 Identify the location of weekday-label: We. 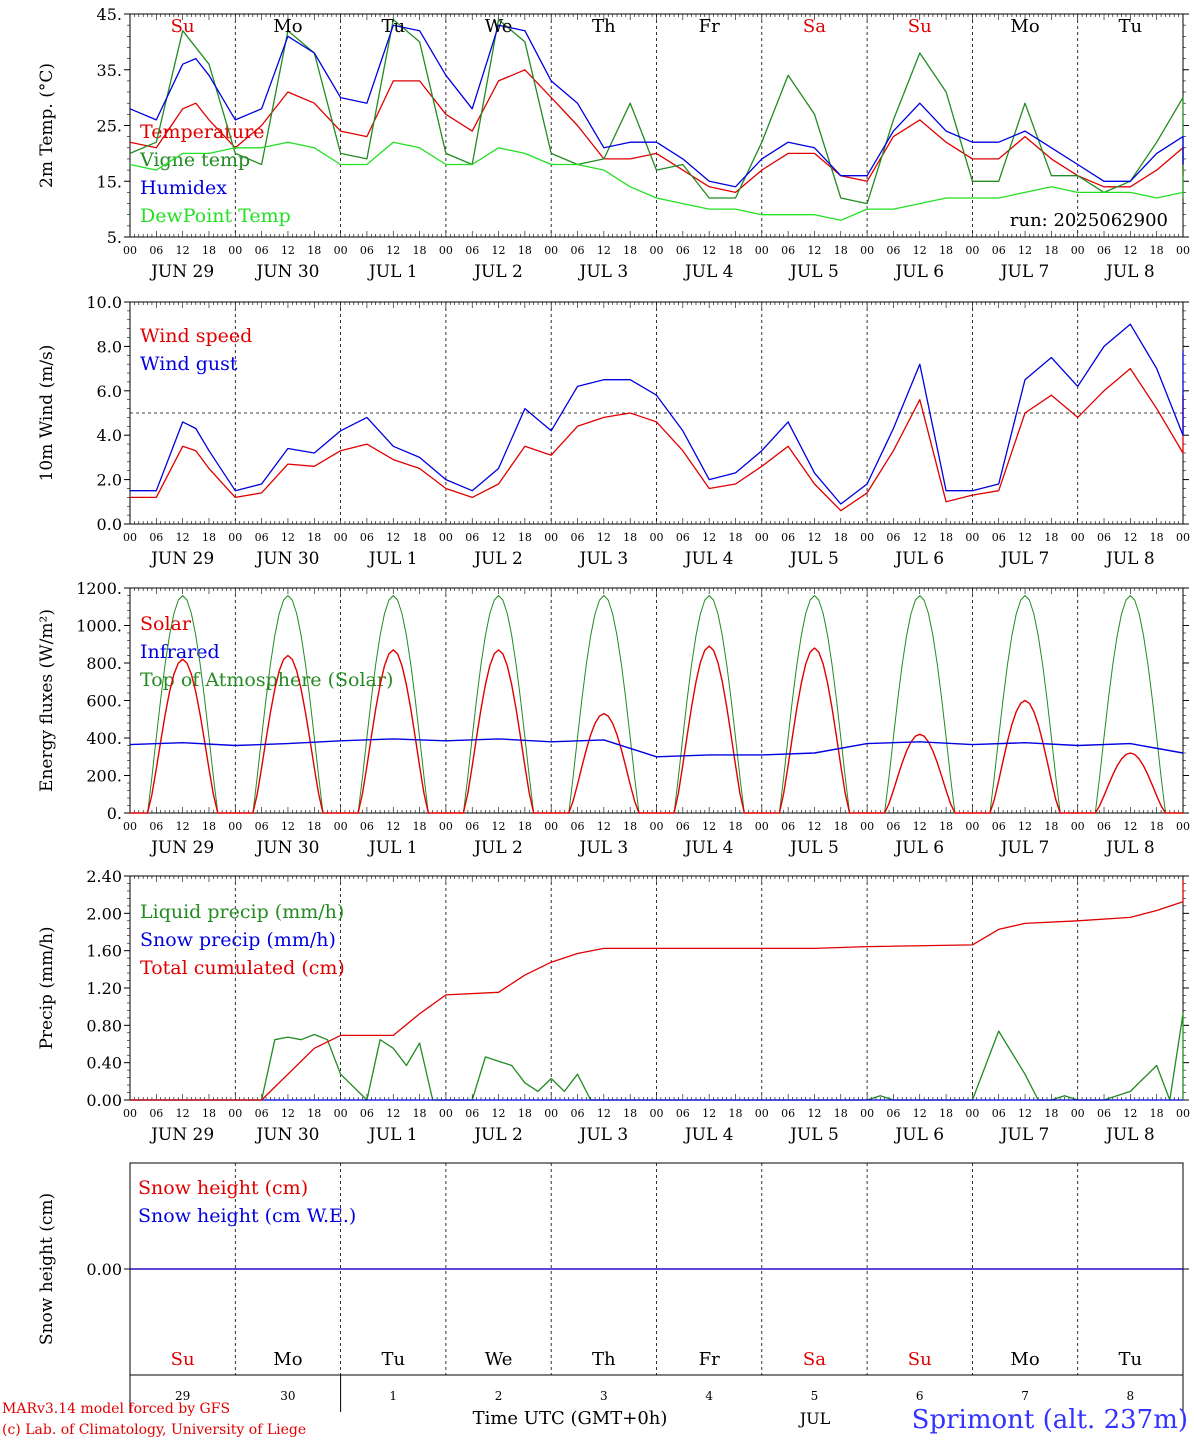
(499, 1359).